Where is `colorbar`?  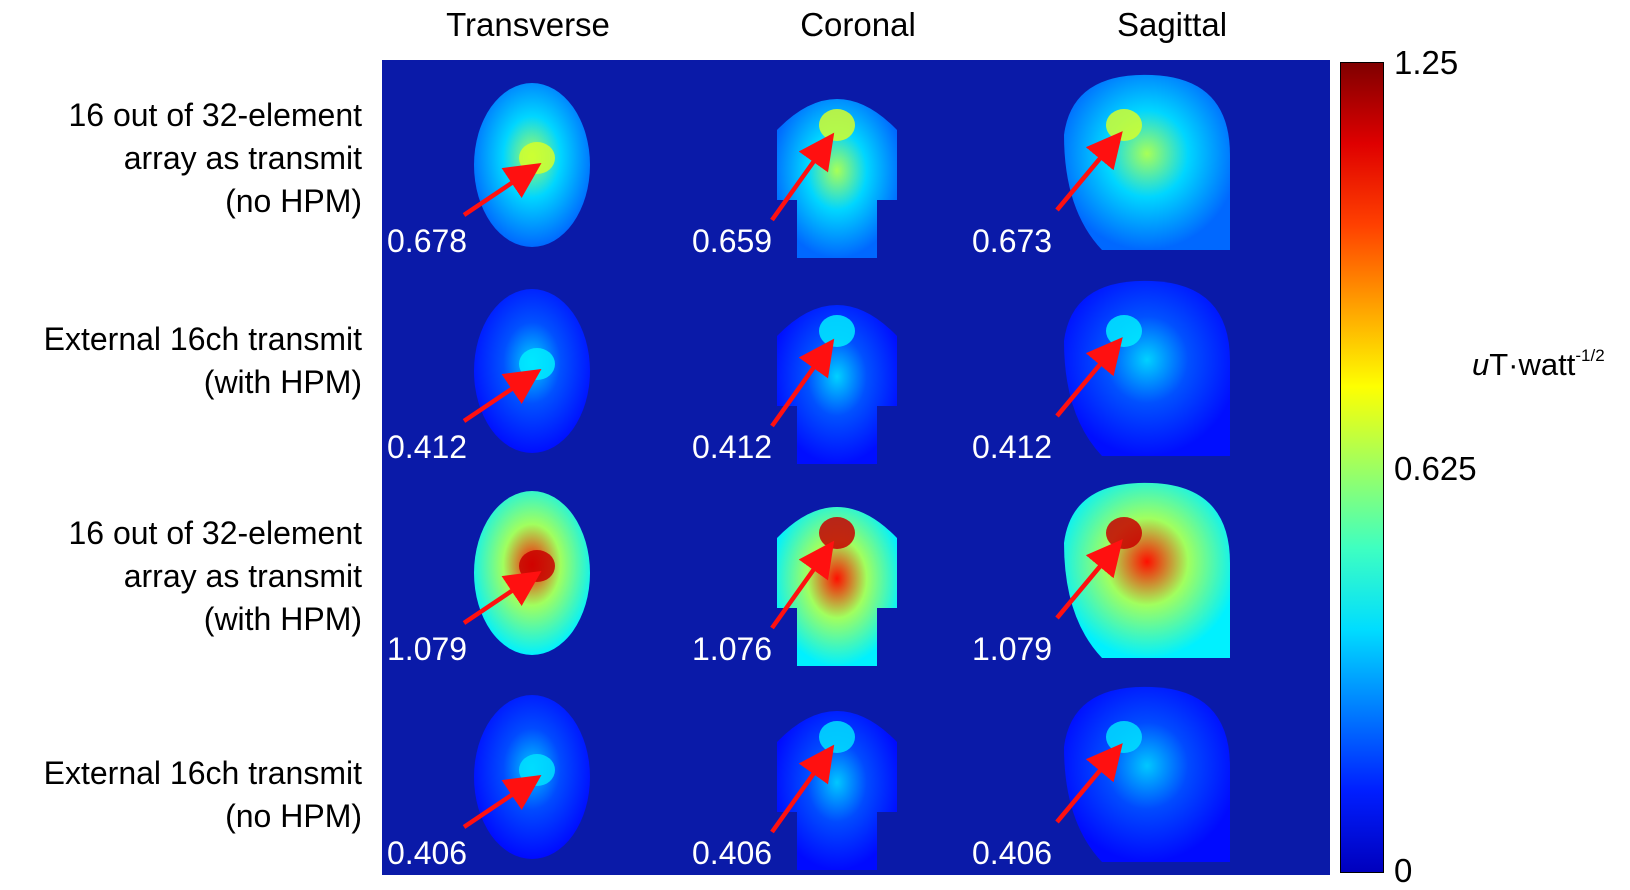
colorbar is located at coordinates (1362, 467).